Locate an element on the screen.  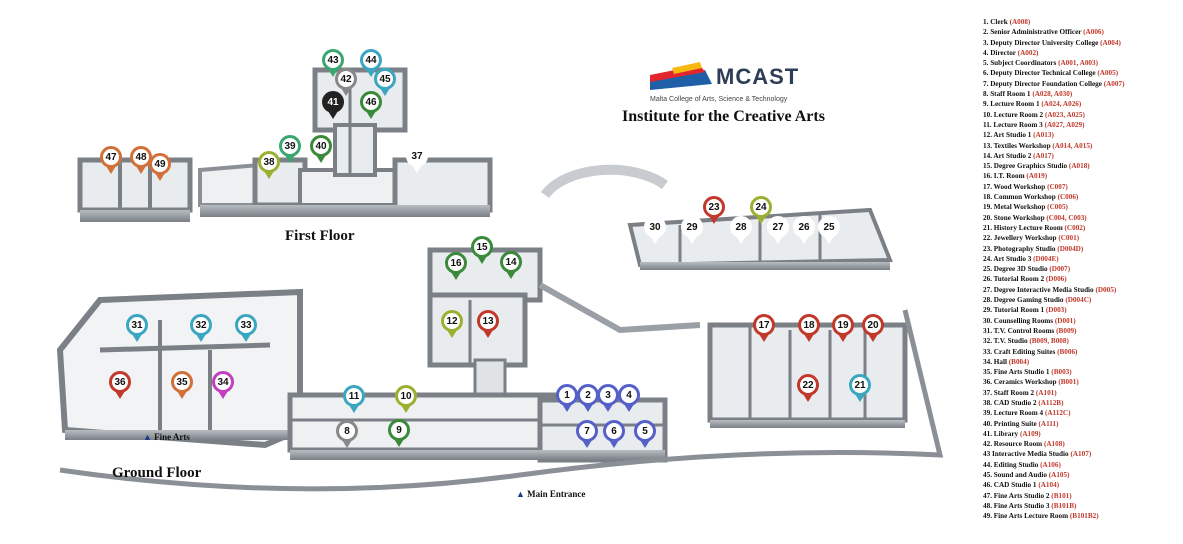
fine-arts-label: Fine Arts is located at coordinates (172, 437).